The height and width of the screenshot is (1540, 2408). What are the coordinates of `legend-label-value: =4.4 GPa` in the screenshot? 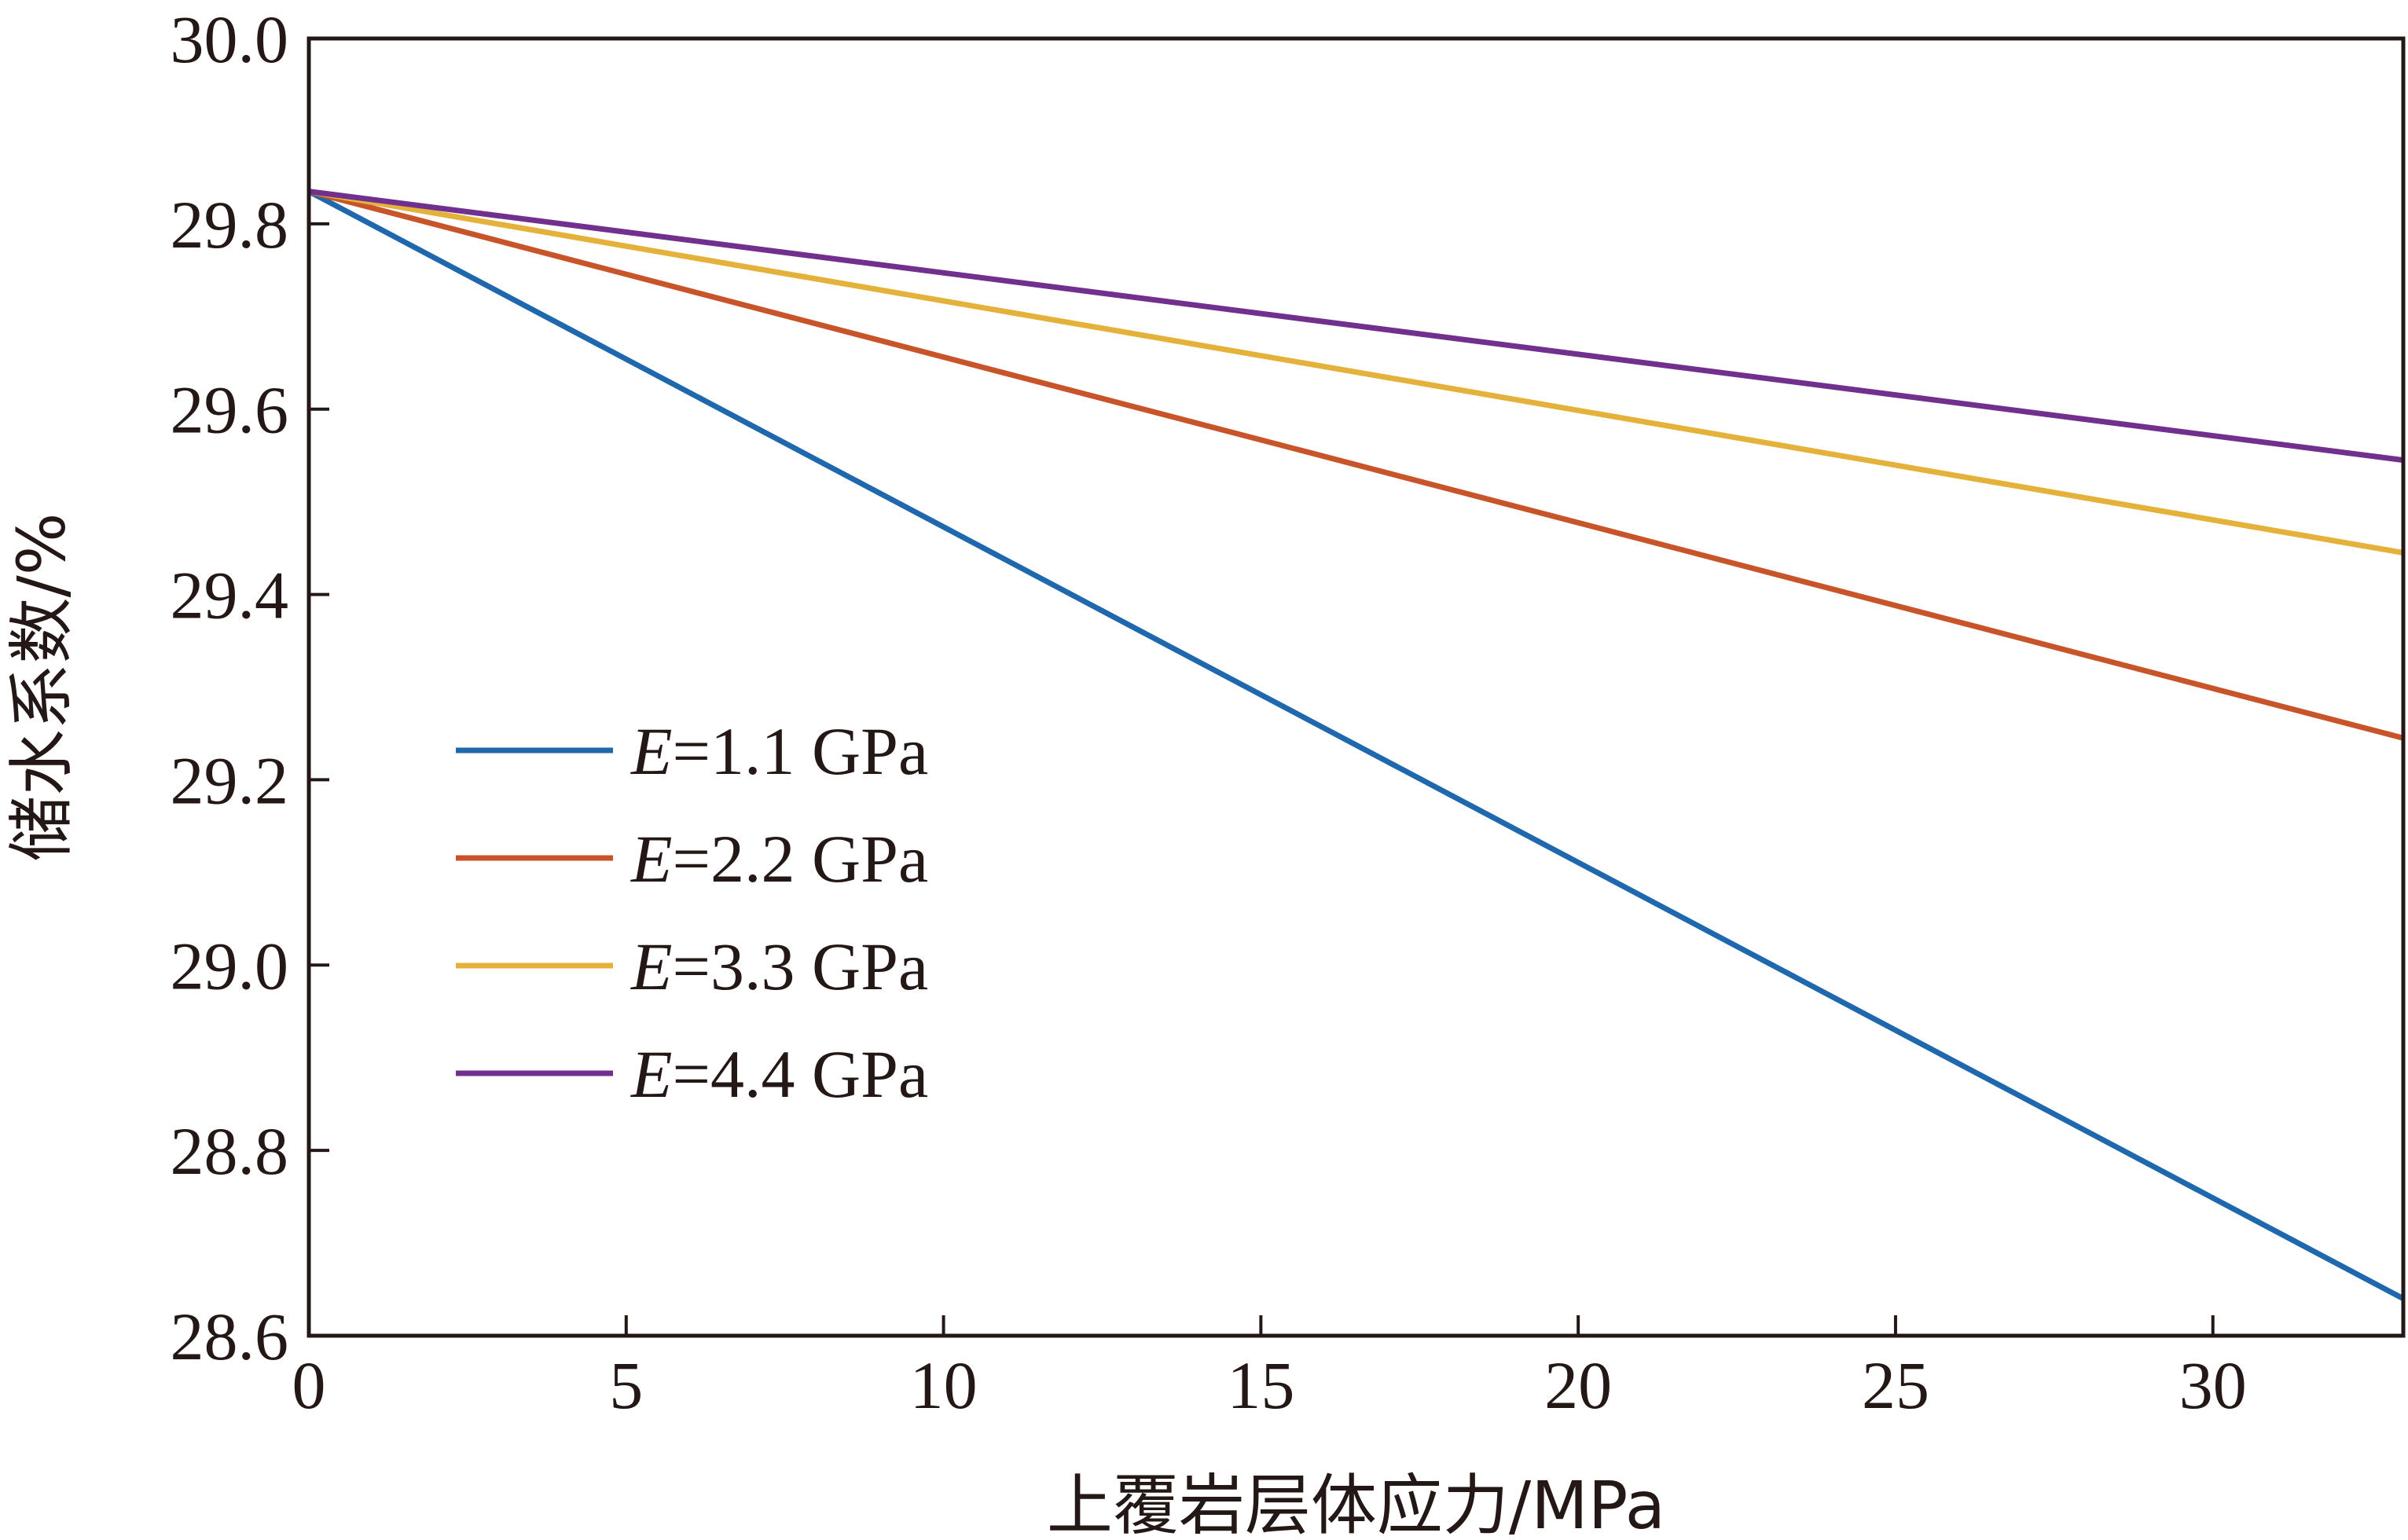 It's located at (801, 1074).